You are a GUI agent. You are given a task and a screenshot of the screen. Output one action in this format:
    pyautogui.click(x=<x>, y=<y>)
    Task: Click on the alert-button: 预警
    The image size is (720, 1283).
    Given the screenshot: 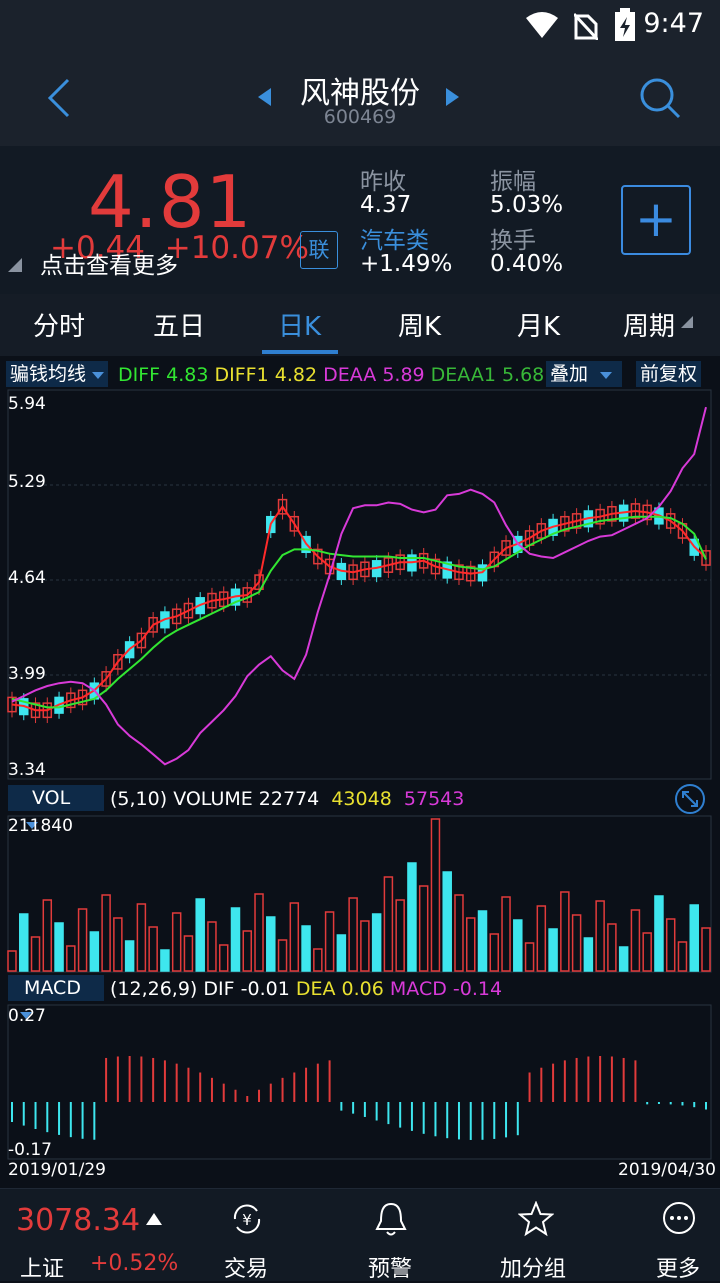 What is the action you would take?
    pyautogui.click(x=391, y=1240)
    